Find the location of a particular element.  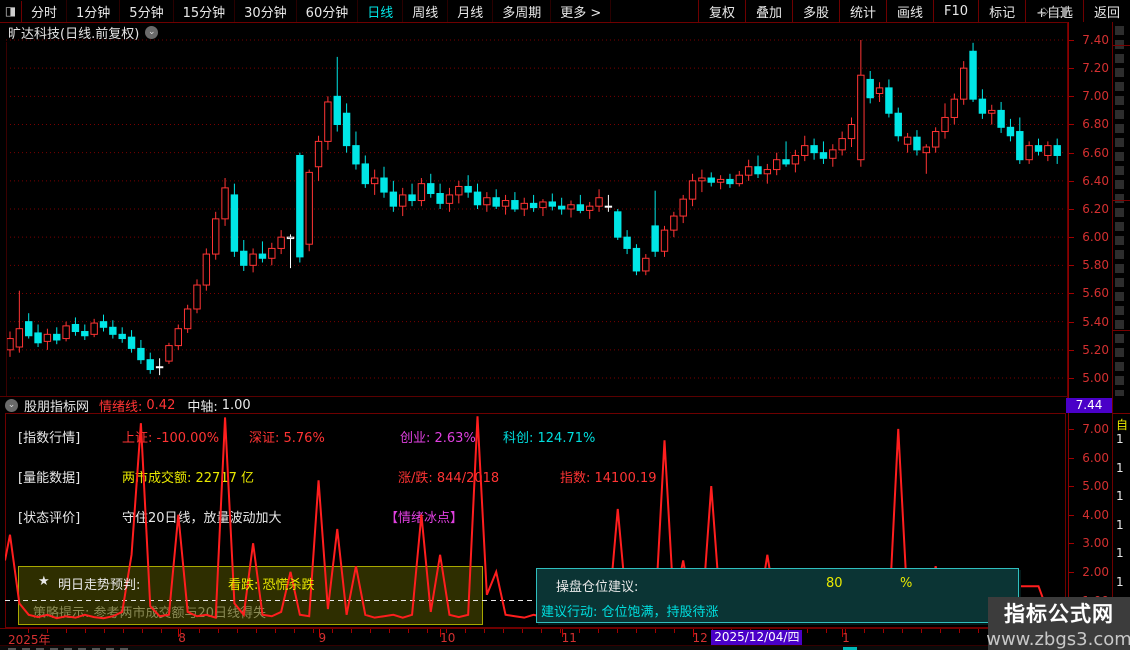

function-button-叠加: 叠加 is located at coordinates (768, 11).